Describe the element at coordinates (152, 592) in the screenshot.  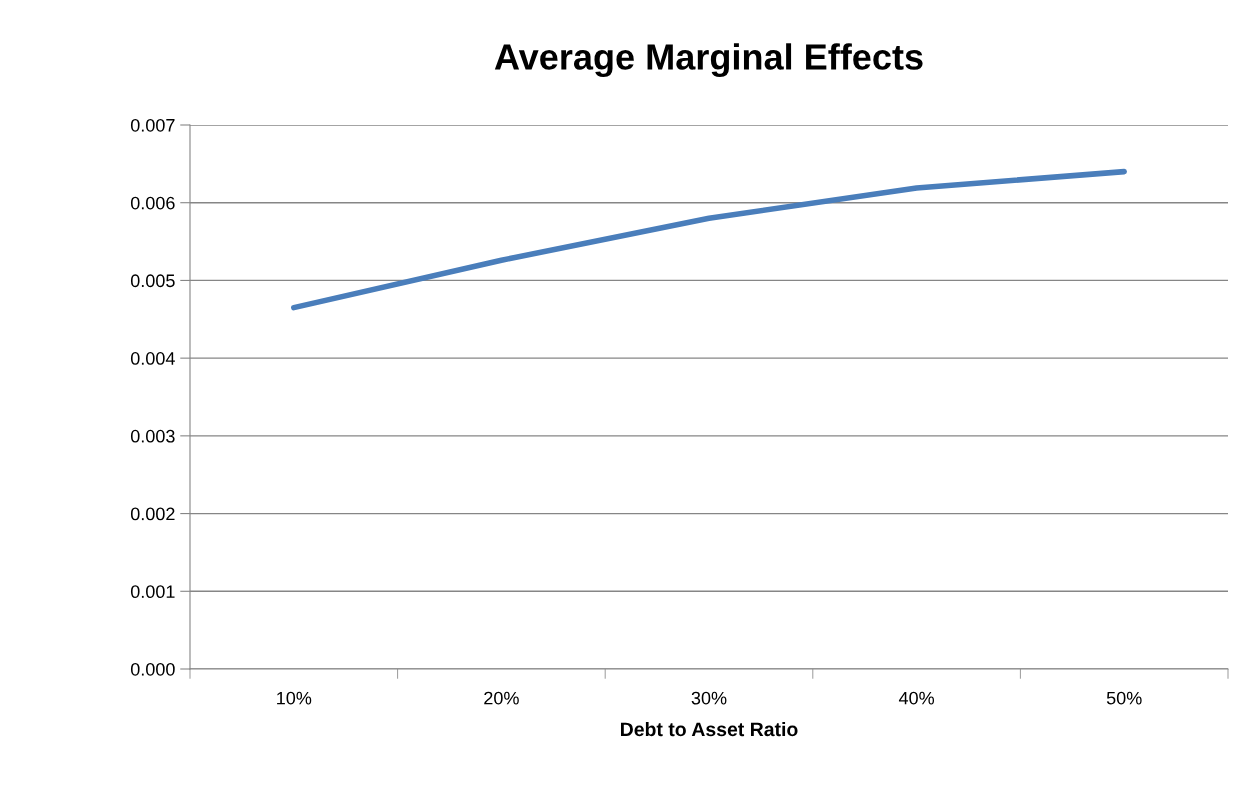
I see `y-tick-label: 0.001` at that location.